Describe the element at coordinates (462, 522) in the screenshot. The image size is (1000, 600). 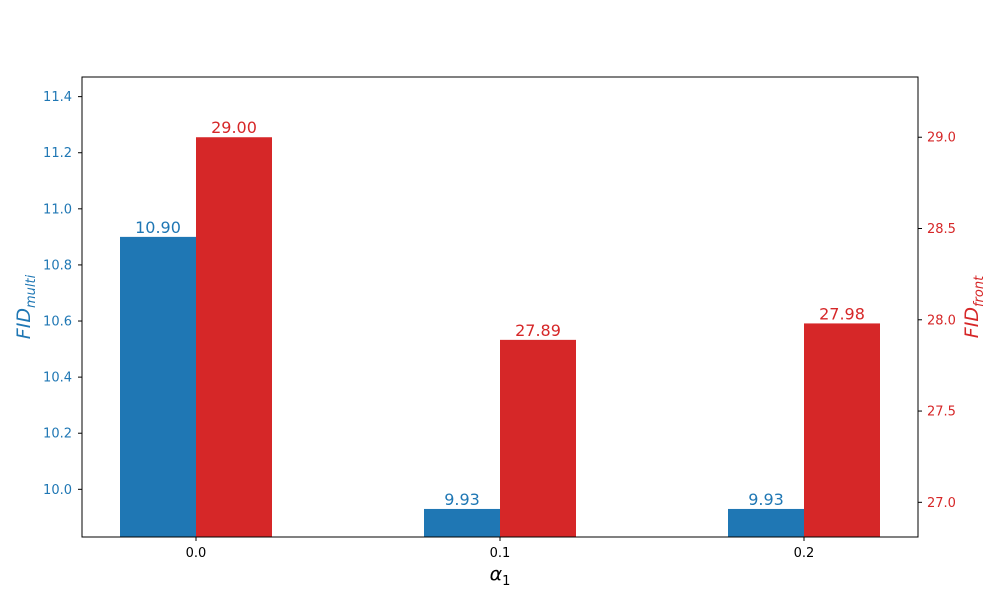
I see `bar-fid-multi-0.1` at that location.